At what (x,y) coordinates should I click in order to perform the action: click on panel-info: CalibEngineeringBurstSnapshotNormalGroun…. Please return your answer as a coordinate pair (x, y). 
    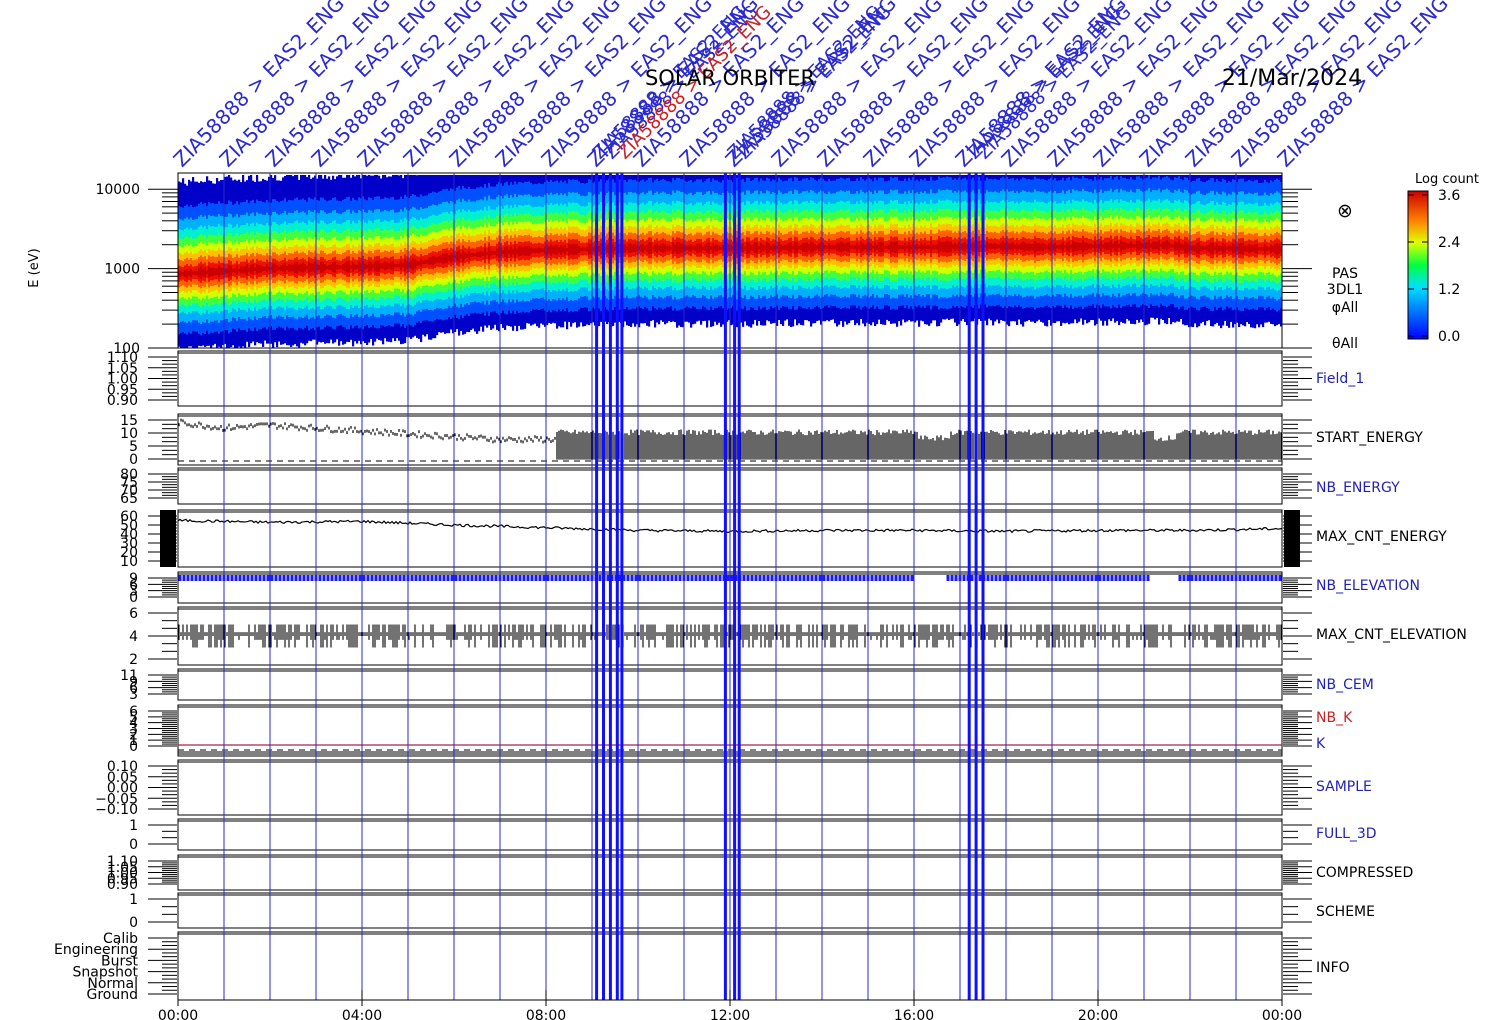
    Looking at the image, I should click on (702, 967).